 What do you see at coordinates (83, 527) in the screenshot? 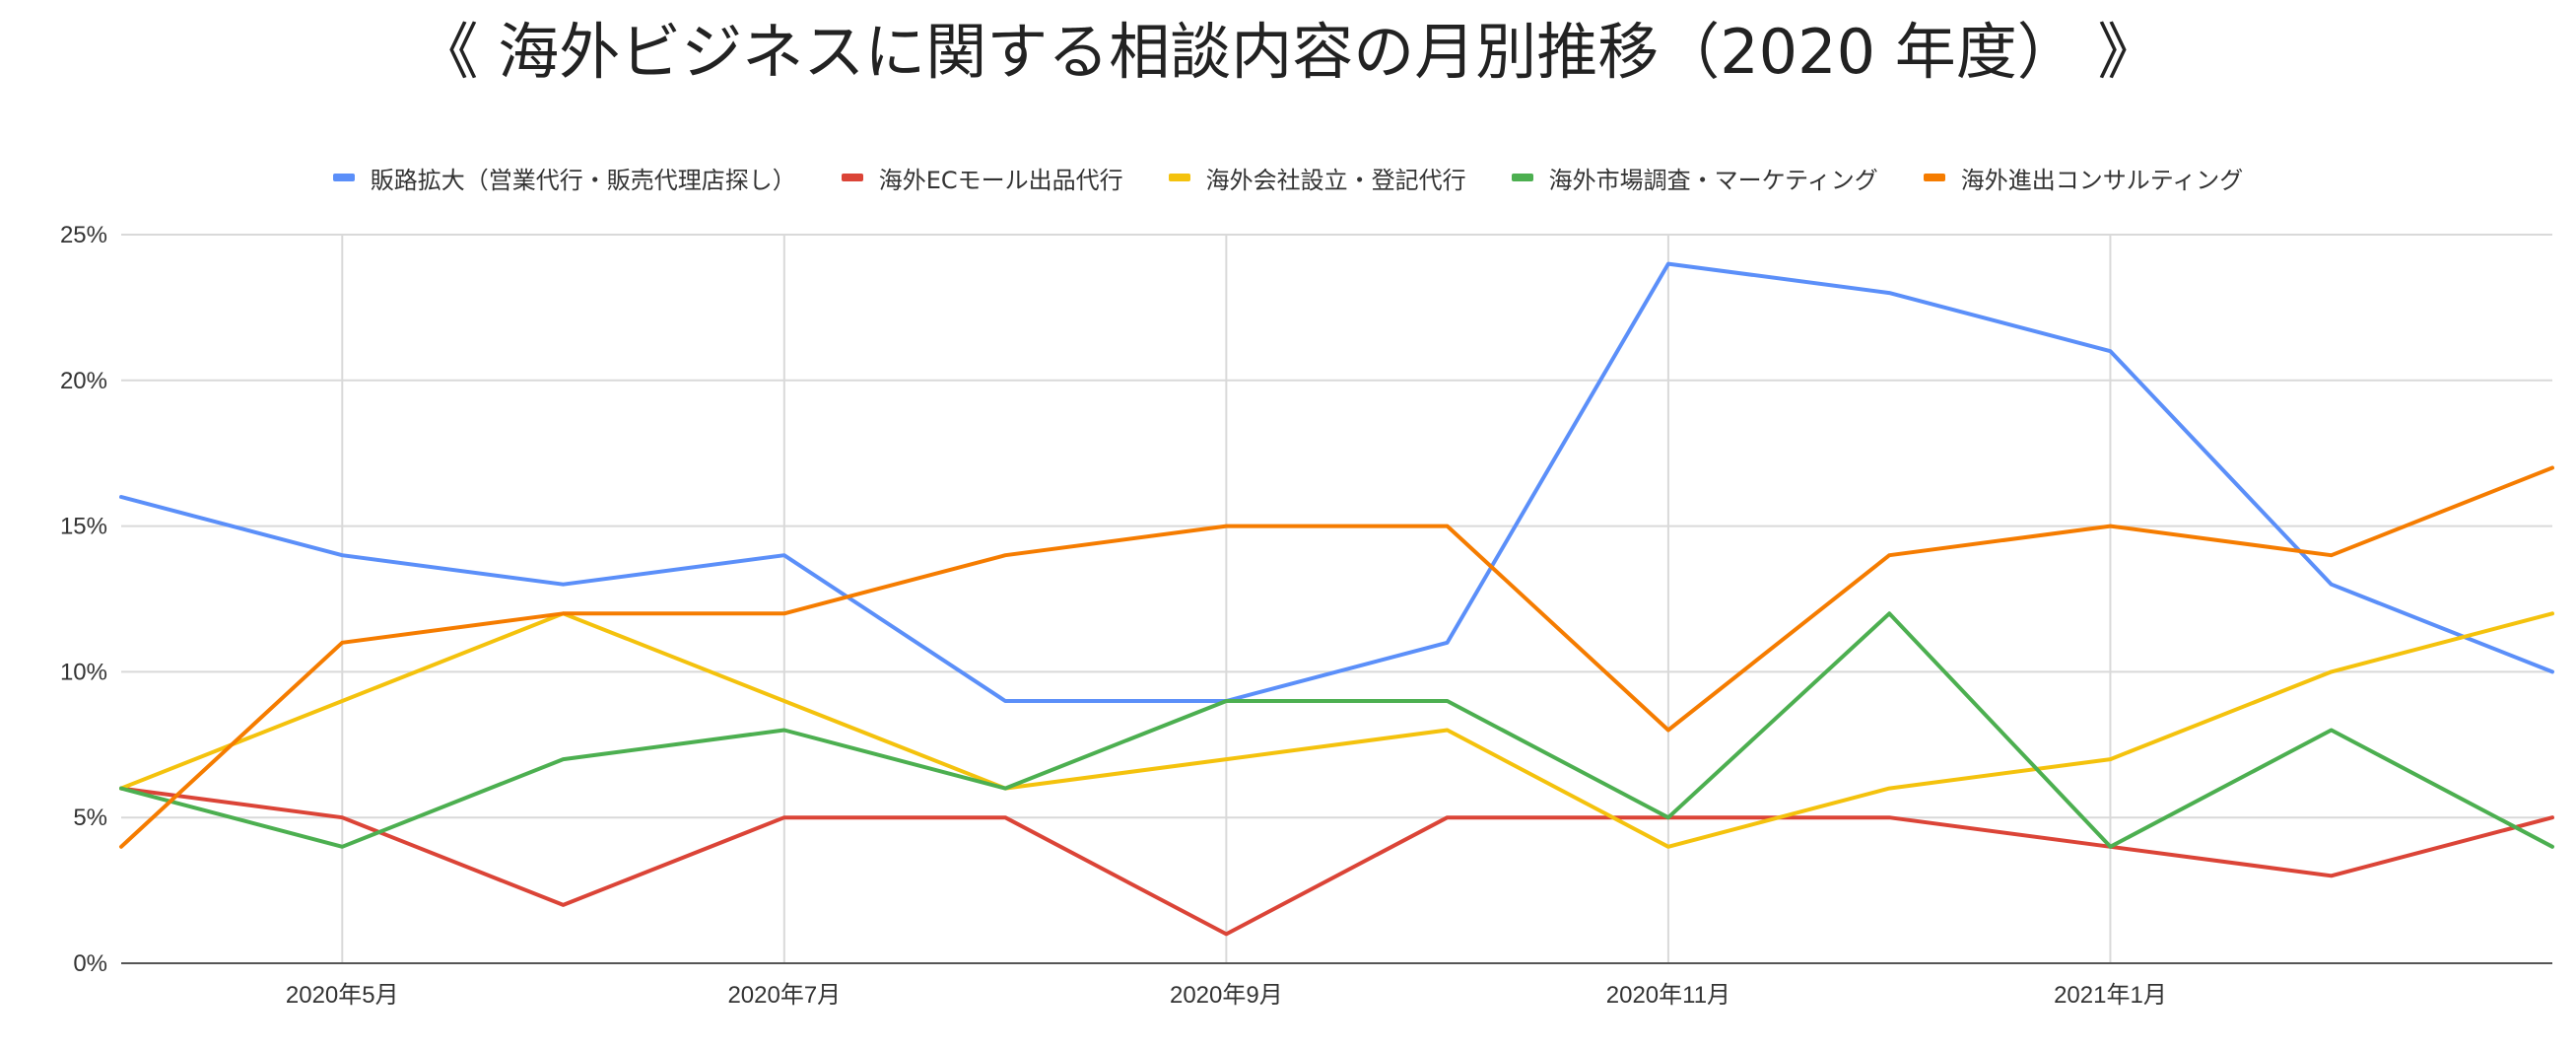
I see `y-tick-label: 15%` at bounding box center [83, 527].